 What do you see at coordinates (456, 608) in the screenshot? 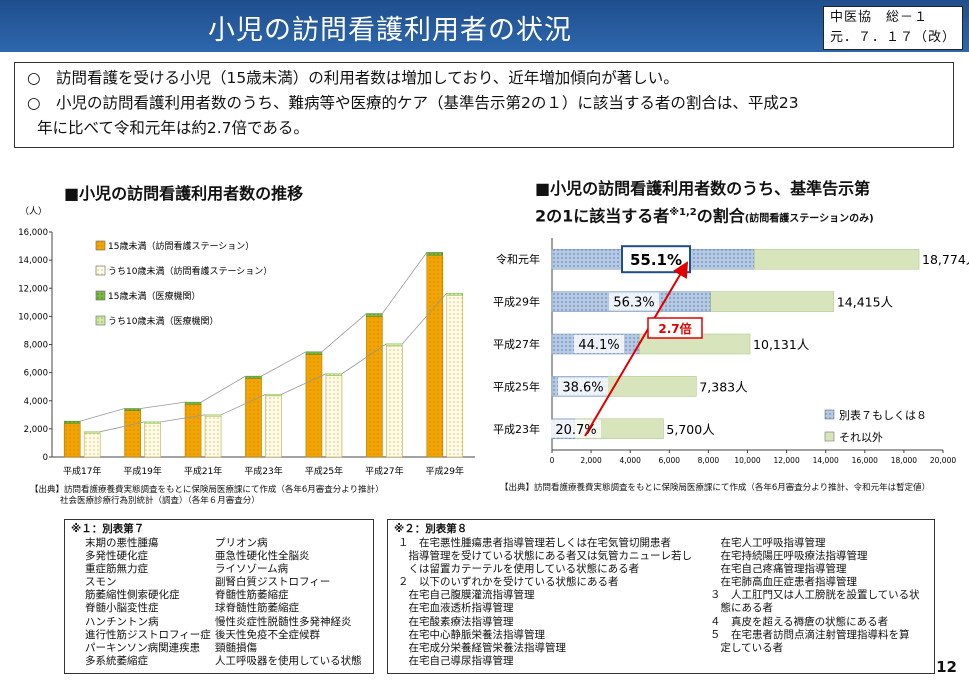
I see `care-item: 在宅血液透析指導管理` at bounding box center [456, 608].